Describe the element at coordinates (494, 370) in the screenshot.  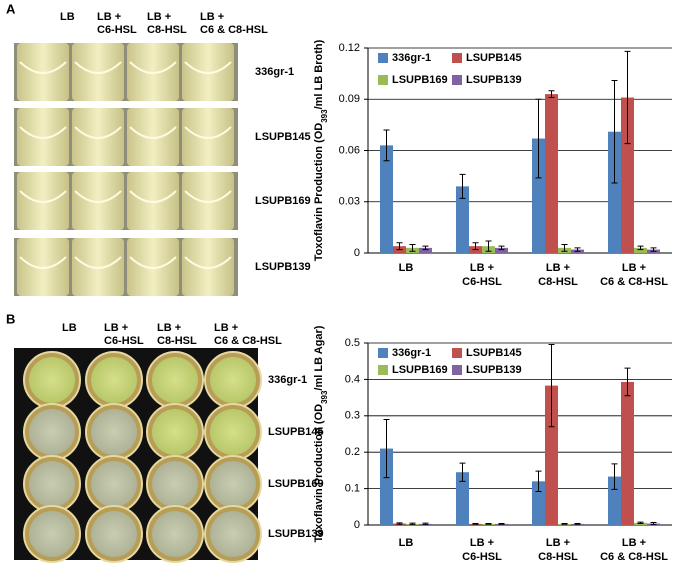
I see `legend-label: LSUPB139` at that location.